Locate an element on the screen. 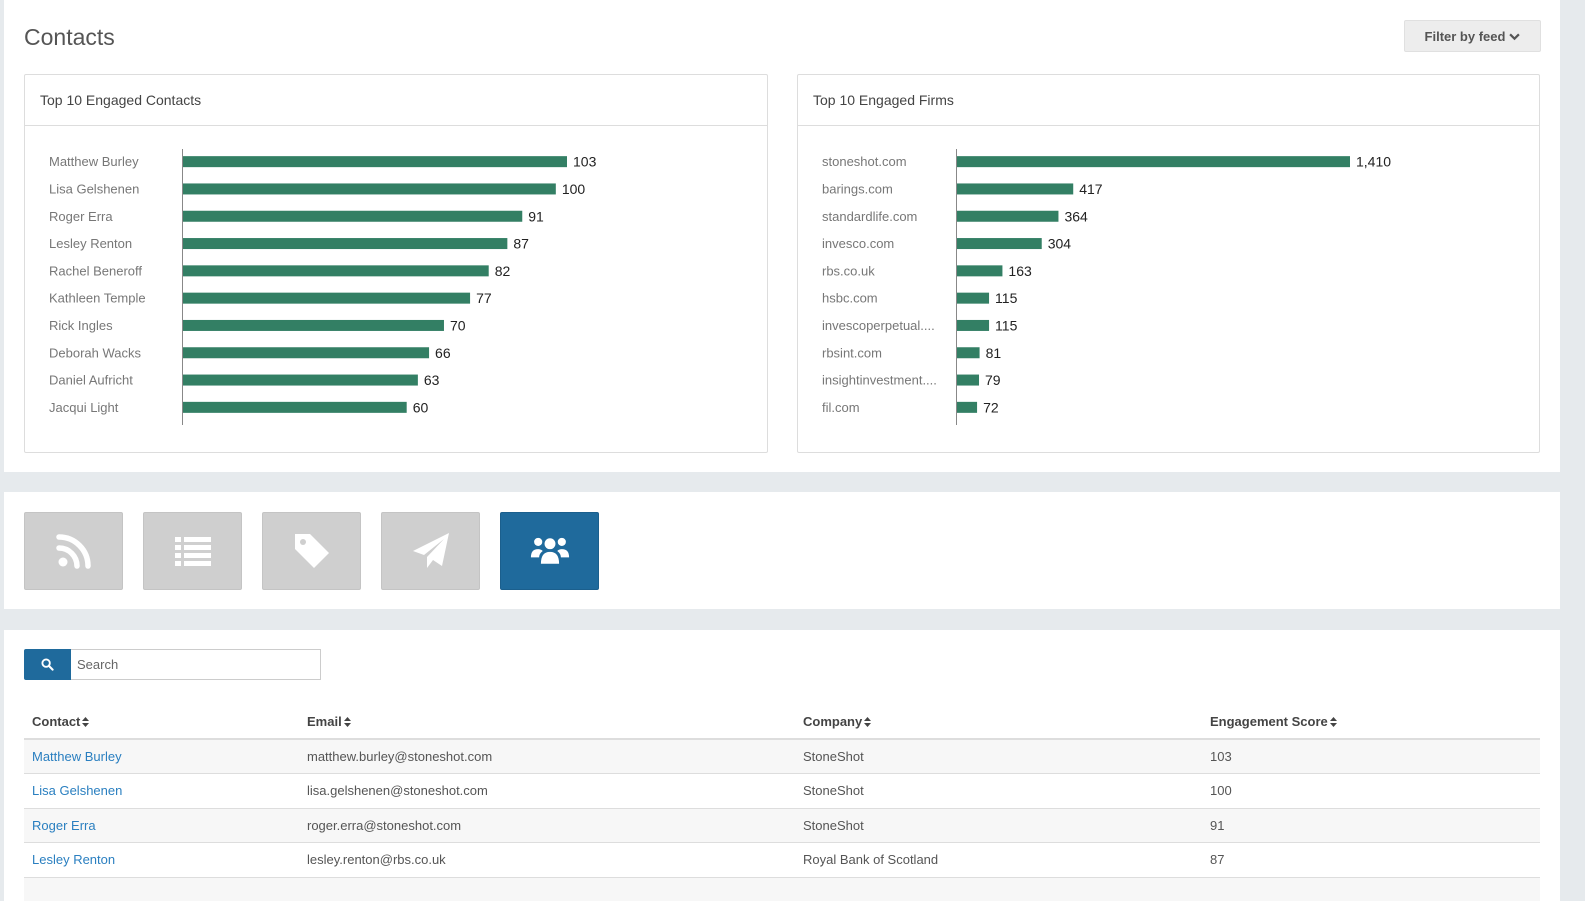 This screenshot has height=901, width=1585. value-label: 115 is located at coordinates (1006, 325).